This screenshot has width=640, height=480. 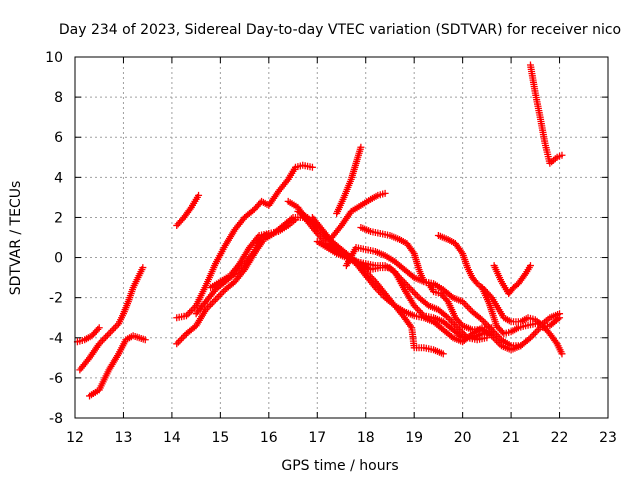 I want to click on series-arc3, so click(x=117, y=366).